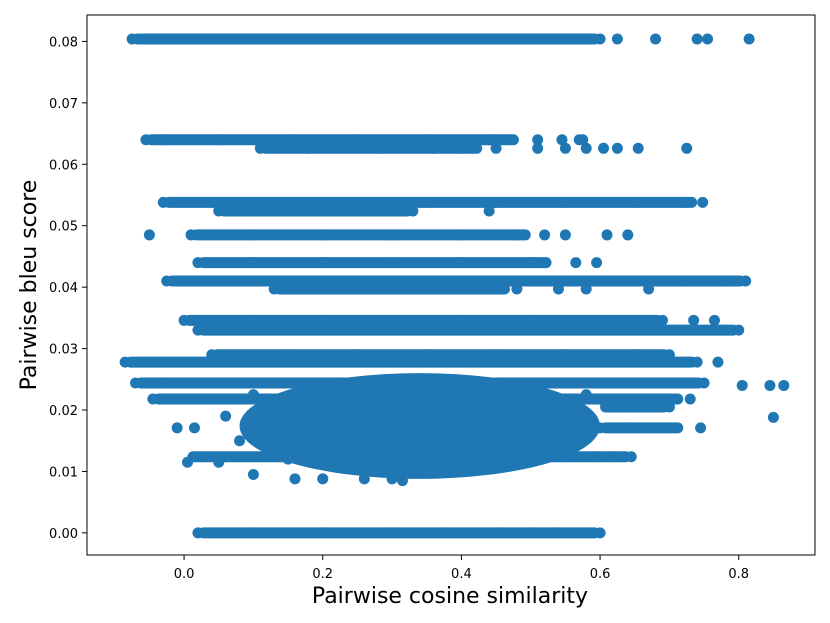  What do you see at coordinates (461, 574) in the screenshot?
I see `x-tick-label: 0.4` at bounding box center [461, 574].